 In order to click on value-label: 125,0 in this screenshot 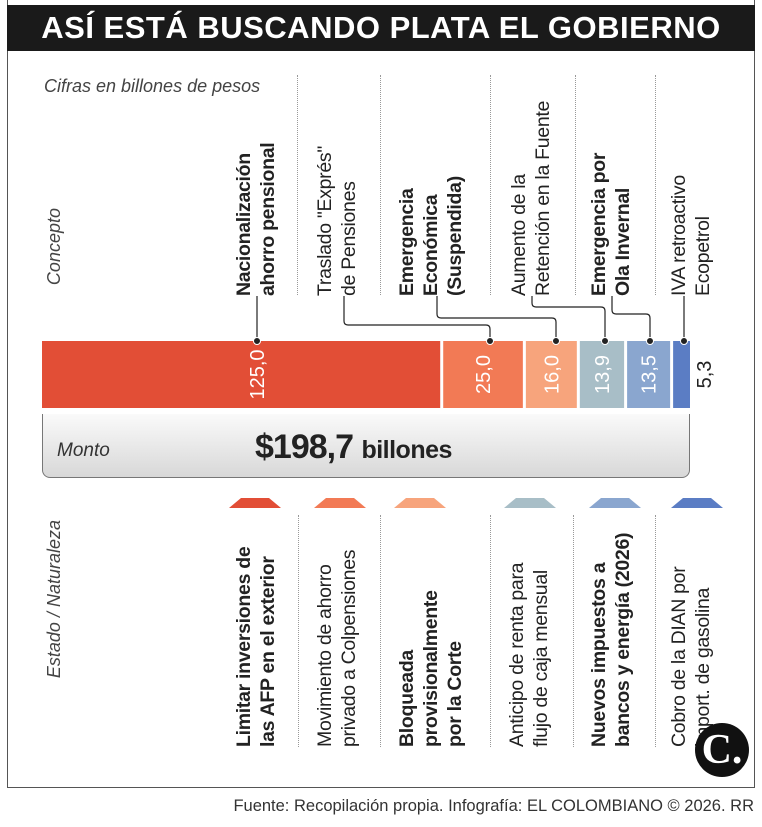, I will do `click(258, 374)`.